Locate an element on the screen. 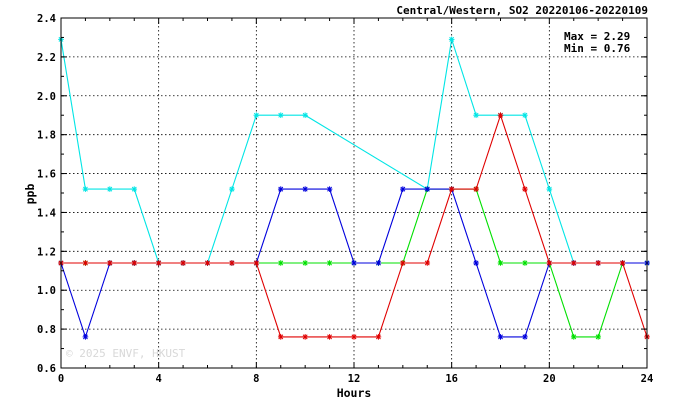 The image size is (674, 409). y-tick-label: 0.8 is located at coordinates (46, 330).